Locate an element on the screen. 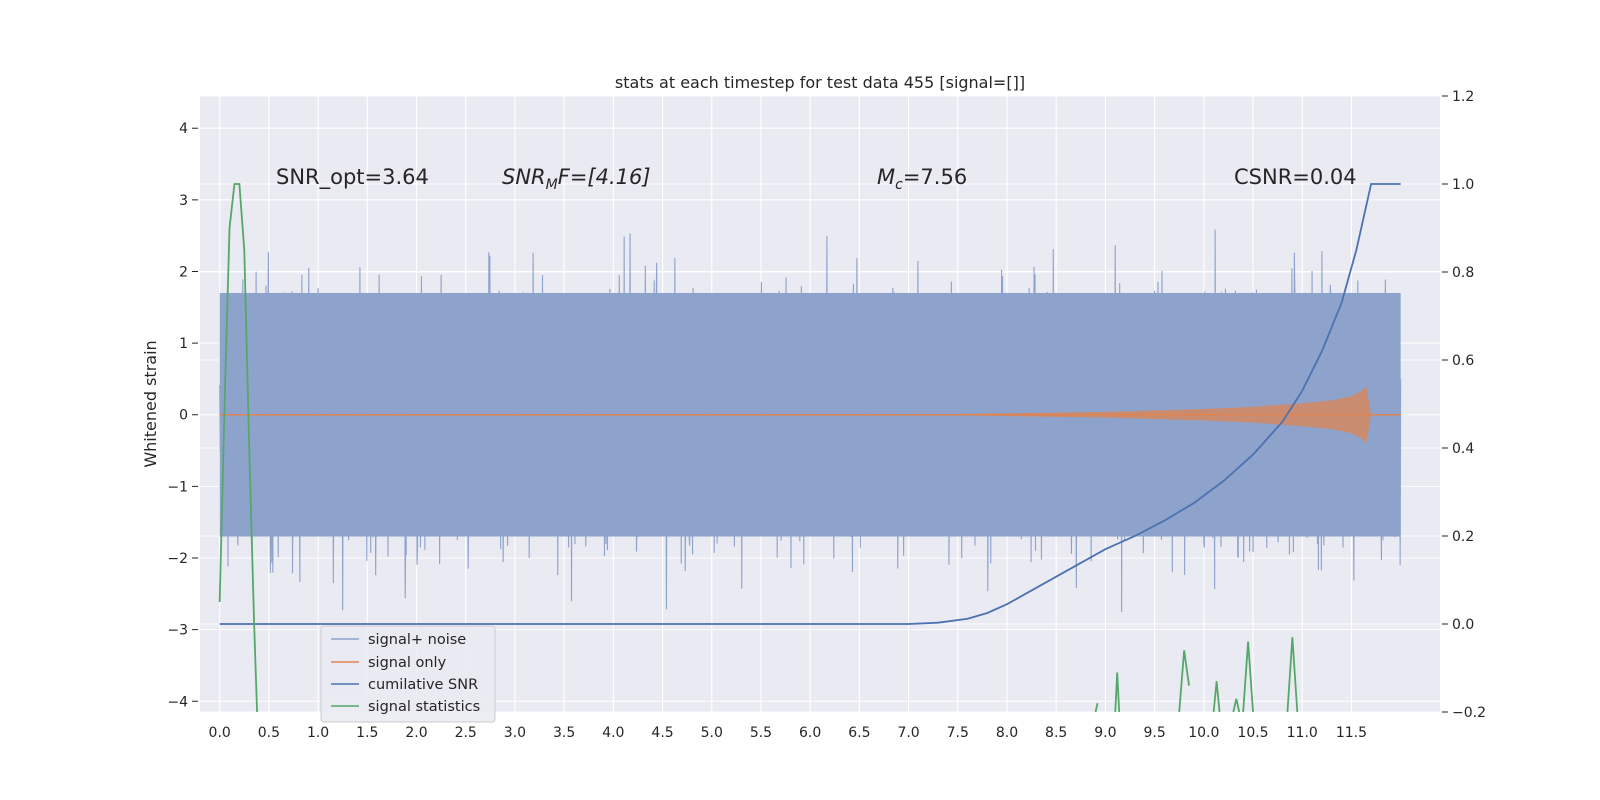 This screenshot has width=1600, height=800. y-tick-label: 2 is located at coordinates (183, 272).